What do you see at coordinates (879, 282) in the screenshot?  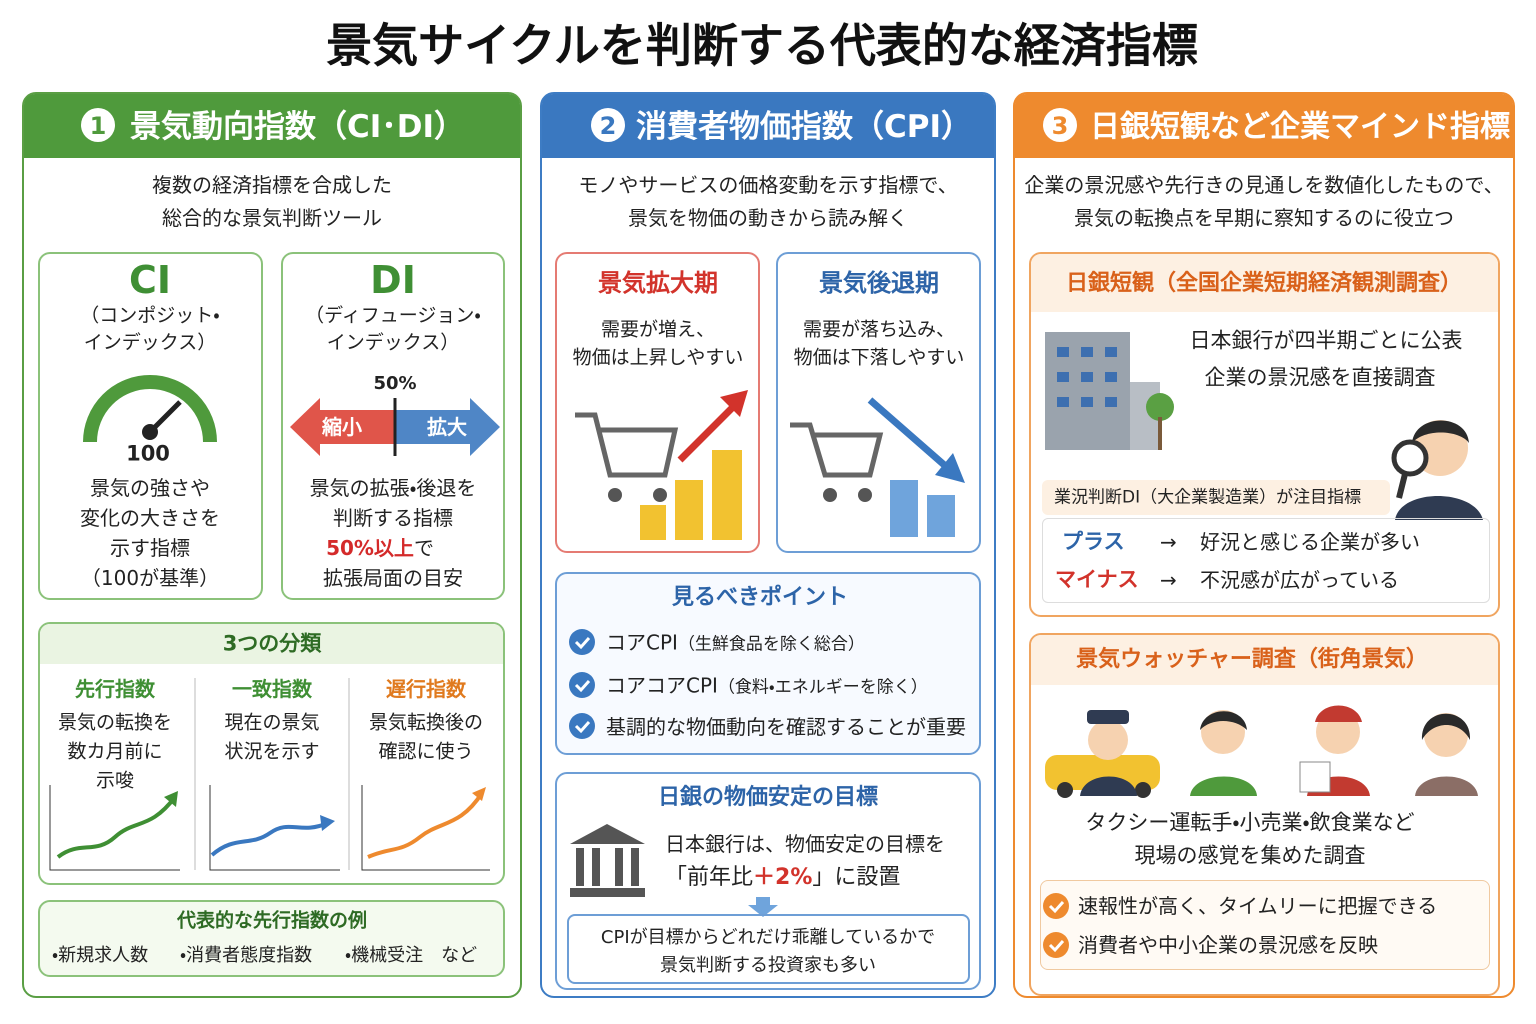 I see `phase-title: 景気後退期` at bounding box center [879, 282].